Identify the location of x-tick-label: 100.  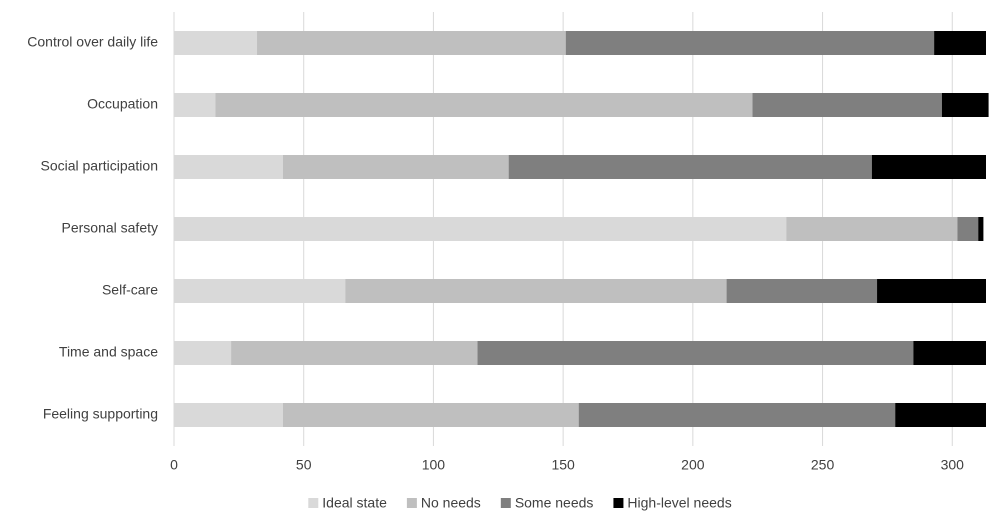
(434, 465).